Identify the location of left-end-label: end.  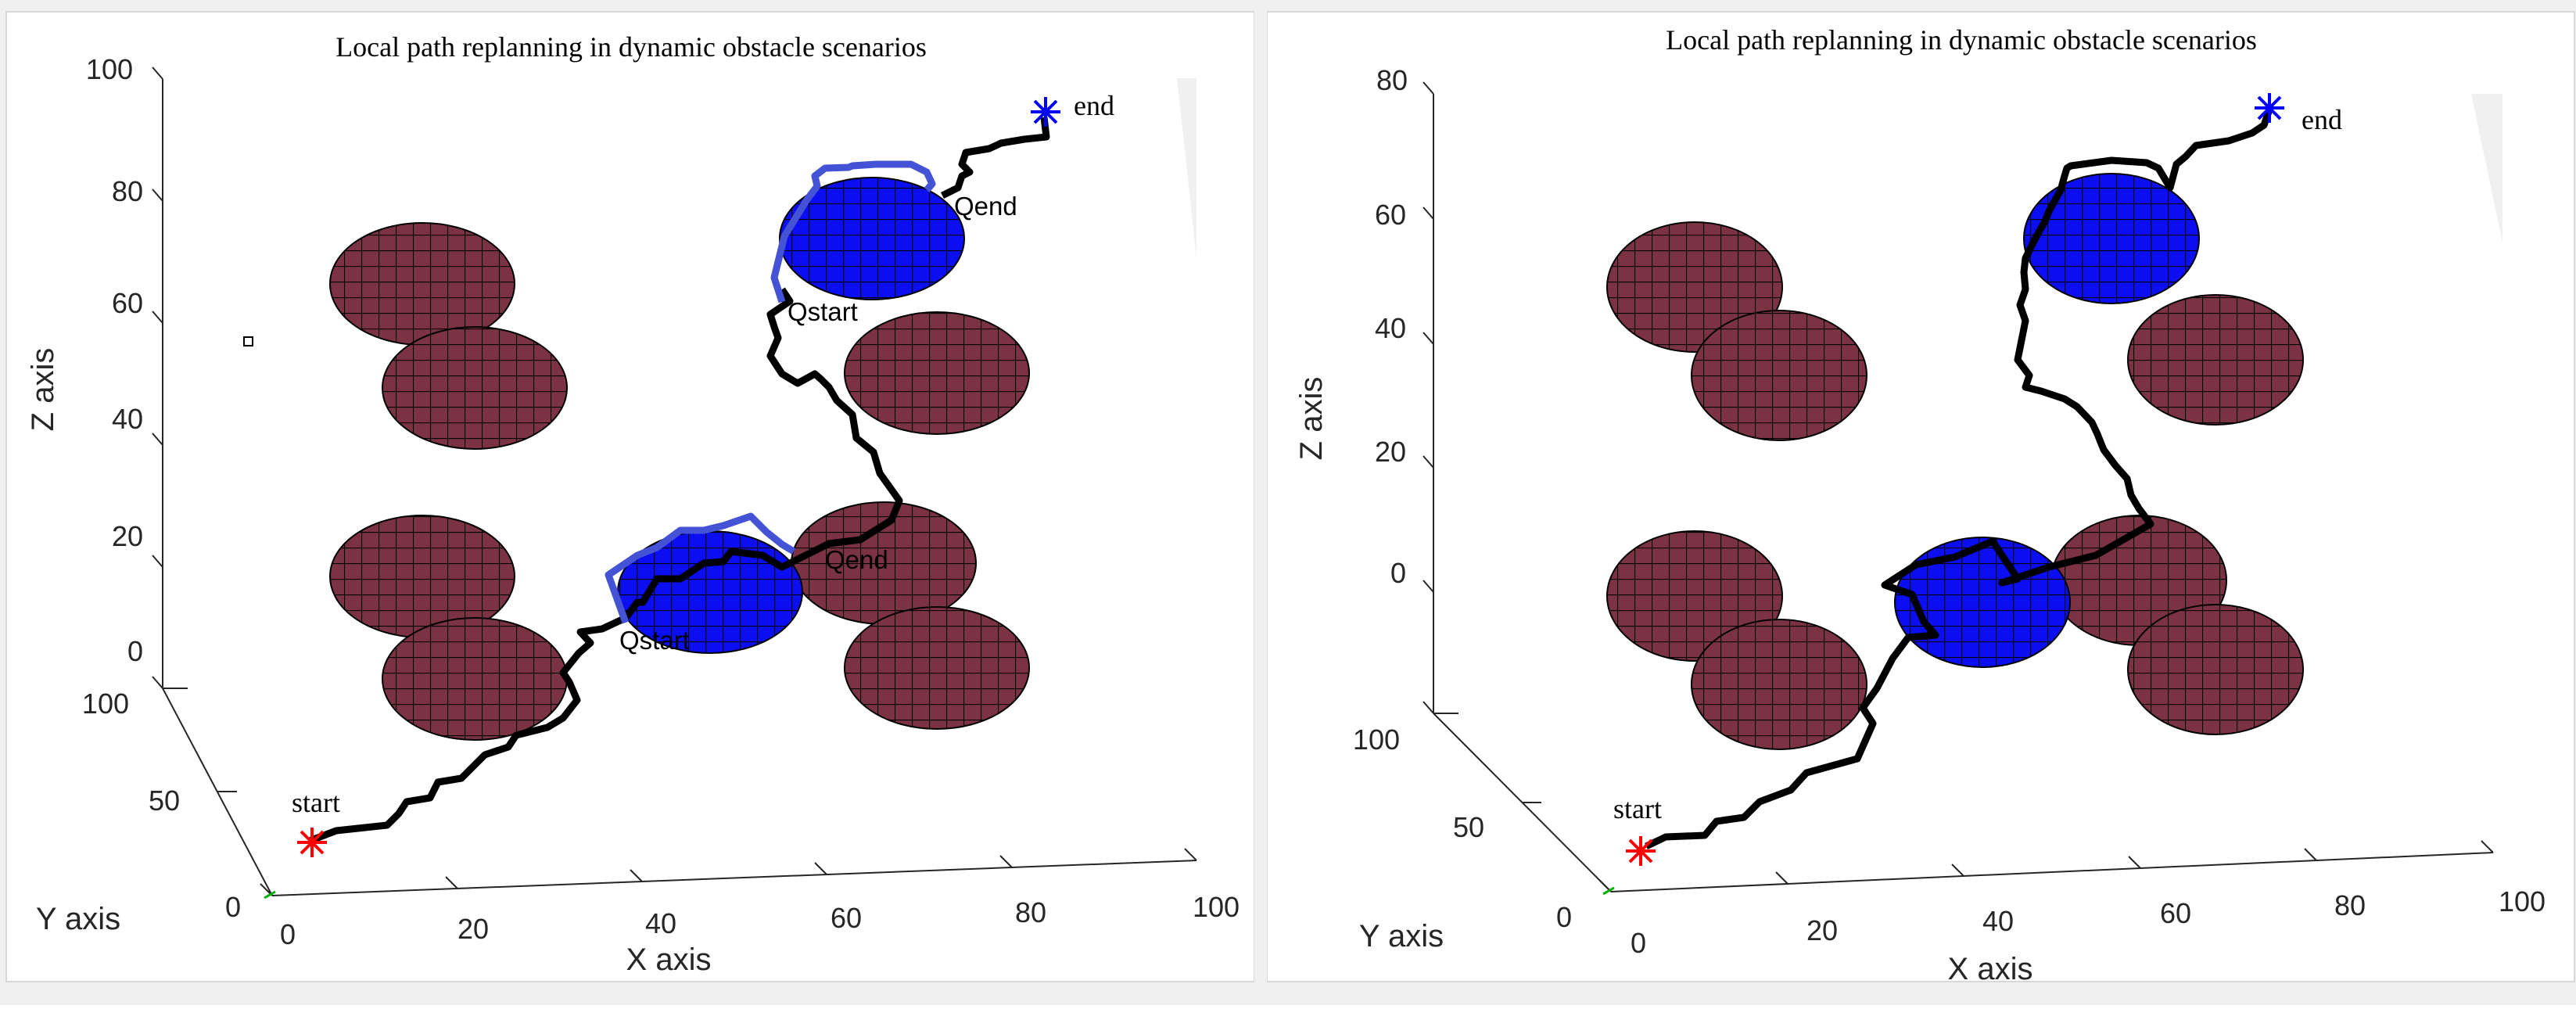
(1094, 105).